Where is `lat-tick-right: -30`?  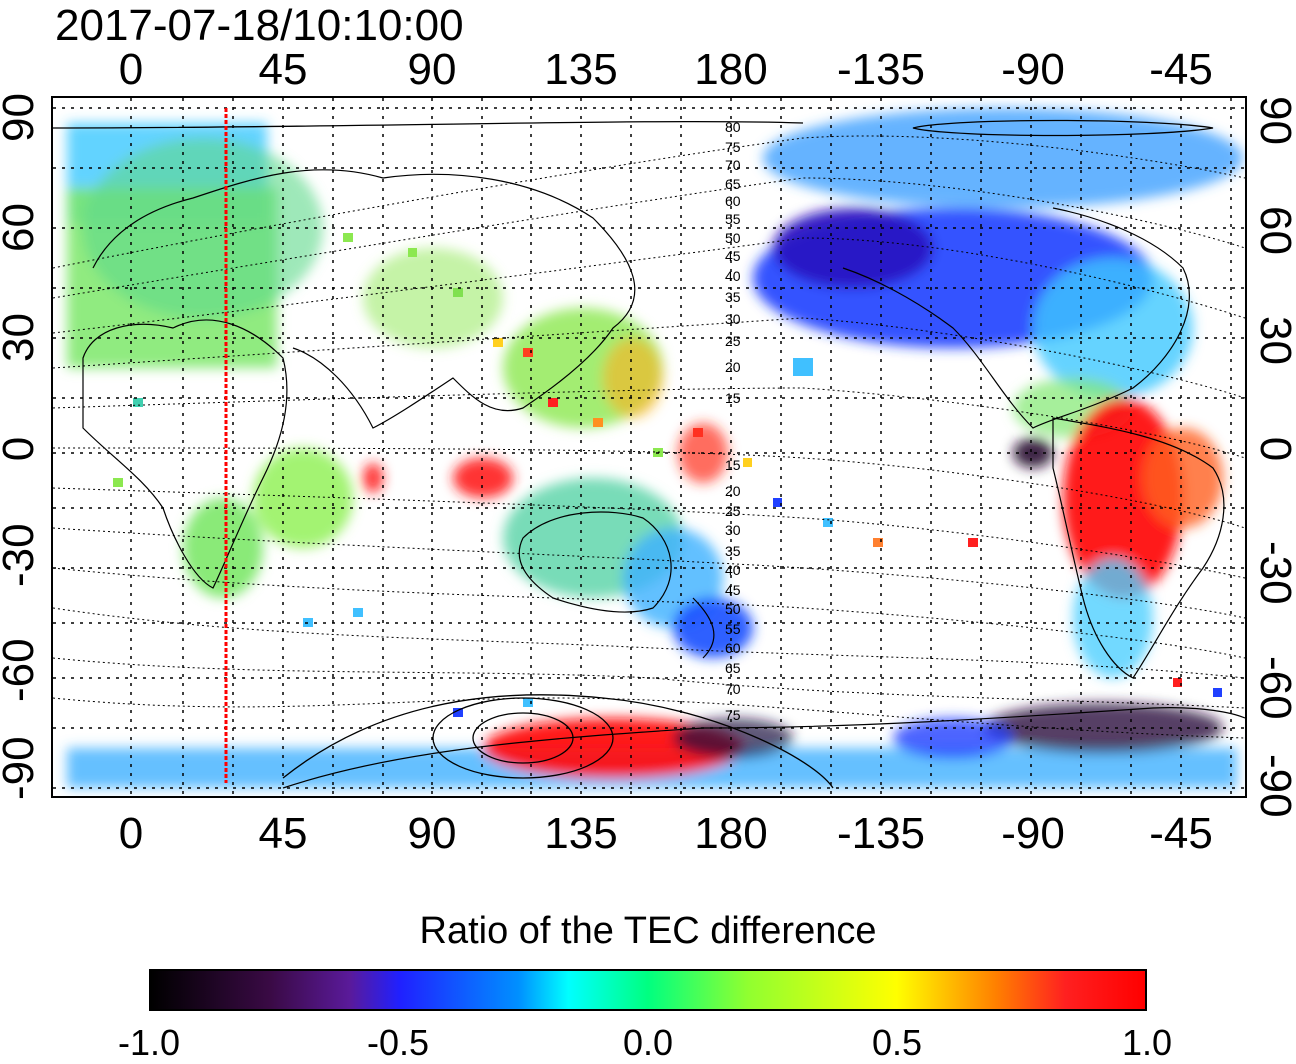
lat-tick-right: -30 is located at coordinates (1273, 573).